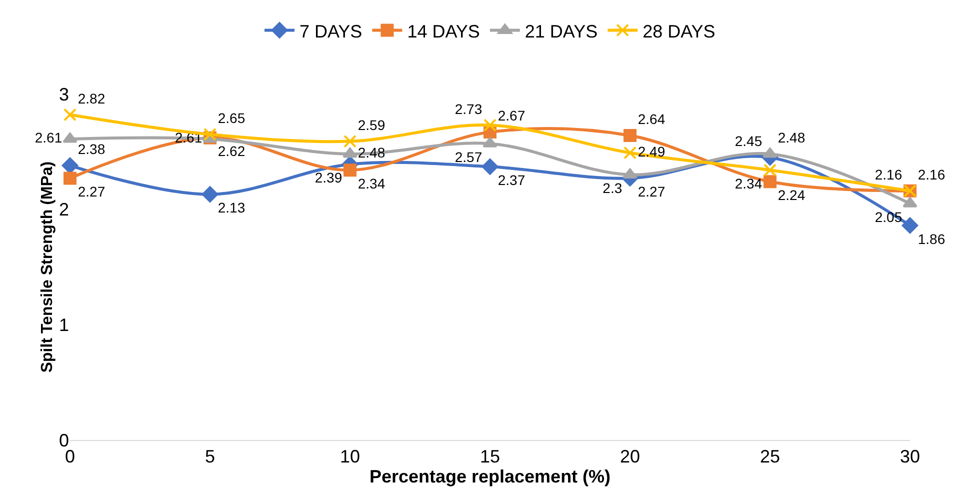 The image size is (970, 495). What do you see at coordinates (63, 440) in the screenshot?
I see `y-tick-label: 0` at bounding box center [63, 440].